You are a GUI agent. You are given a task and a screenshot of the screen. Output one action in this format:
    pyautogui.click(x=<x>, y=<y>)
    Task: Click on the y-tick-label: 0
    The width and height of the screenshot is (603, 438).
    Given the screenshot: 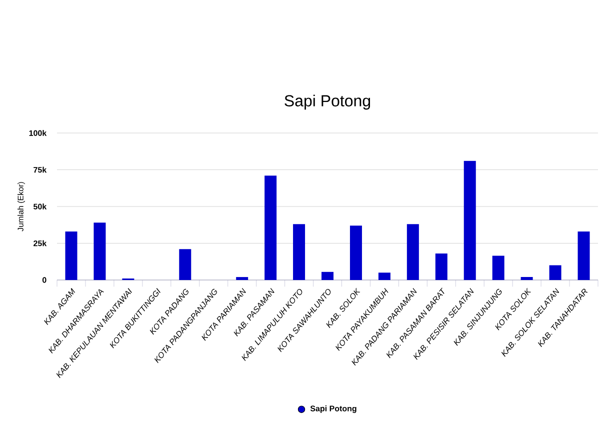 What is the action you would take?
    pyautogui.click(x=44, y=280)
    